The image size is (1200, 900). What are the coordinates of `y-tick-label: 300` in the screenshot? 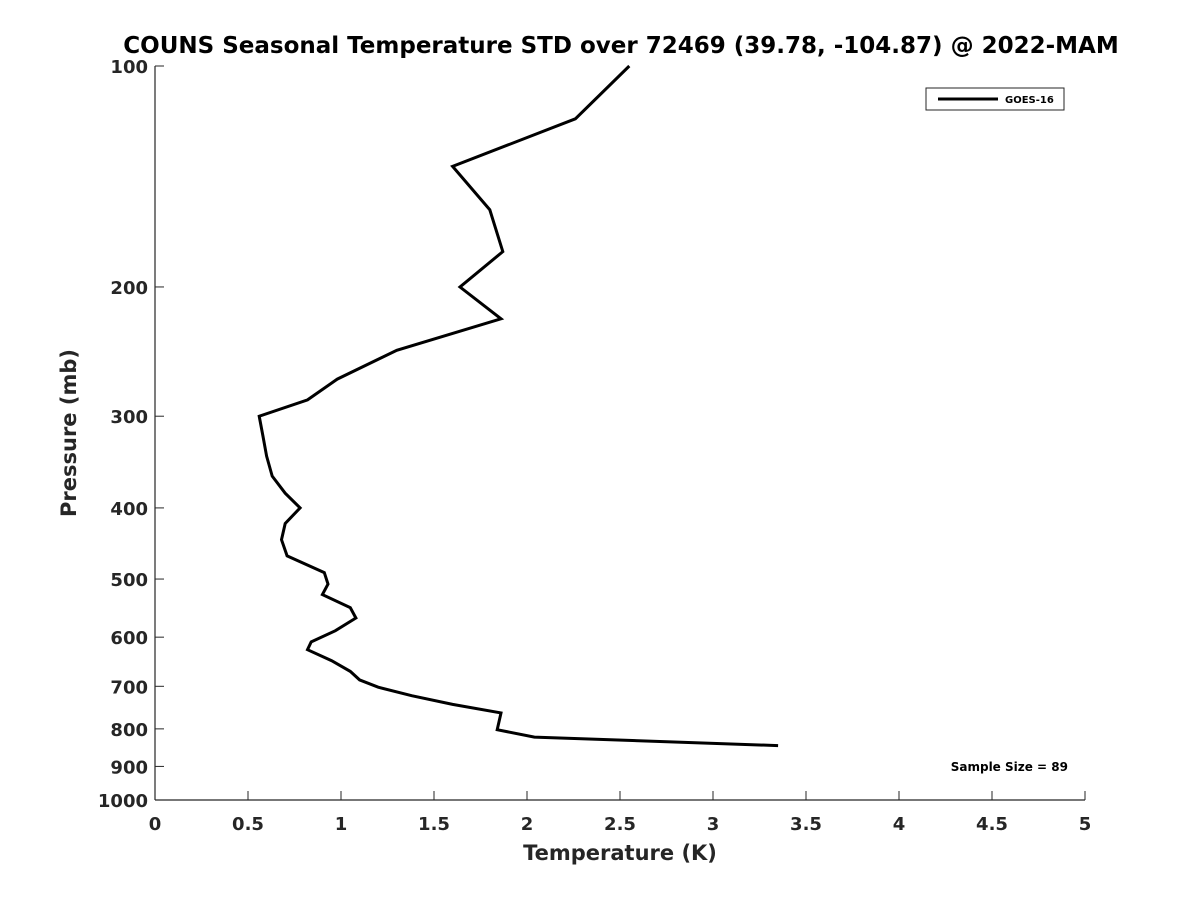 It's located at (129, 417).